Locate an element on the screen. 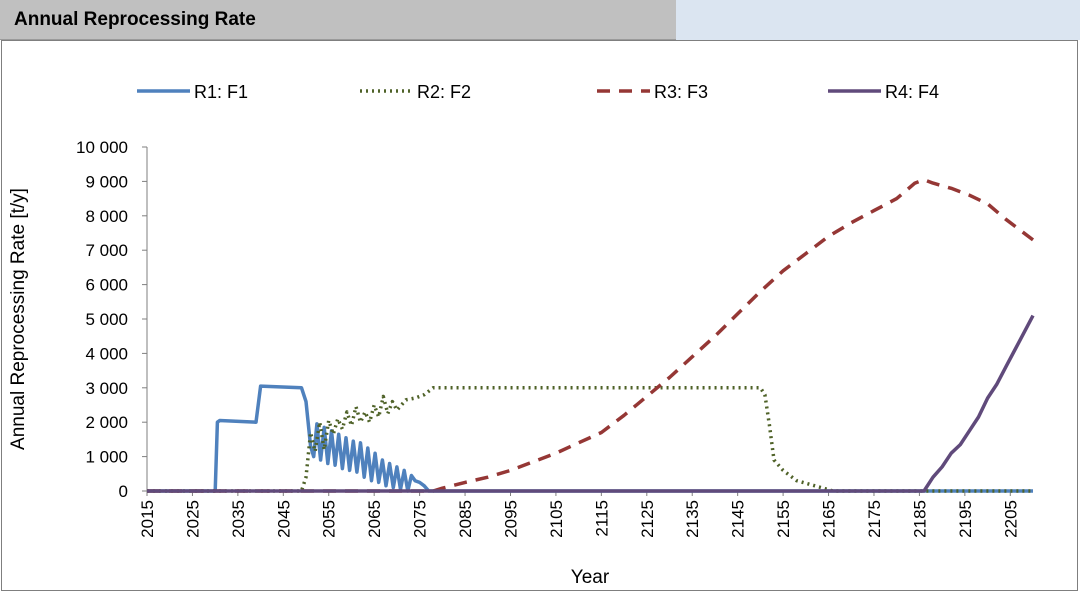 The image size is (1080, 592). y-tick-label: 3 000 is located at coordinates (106, 388).